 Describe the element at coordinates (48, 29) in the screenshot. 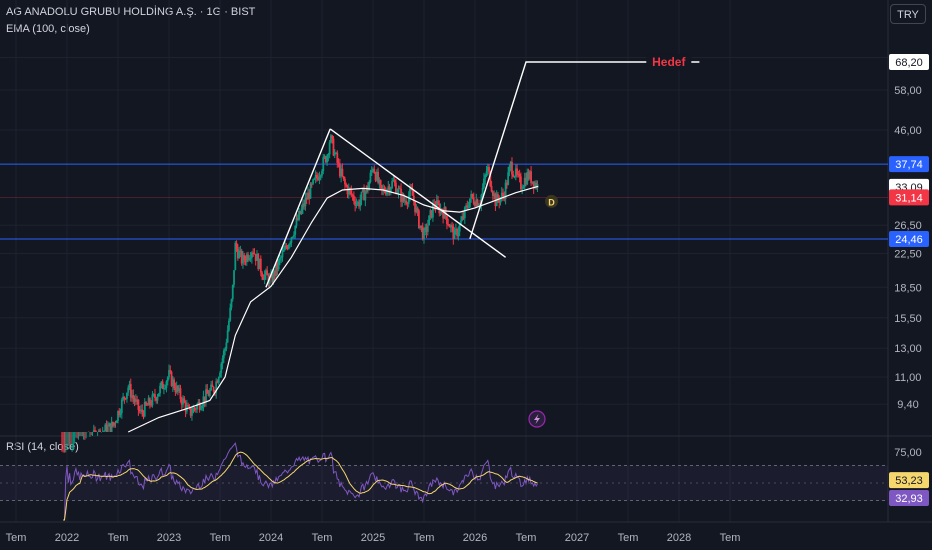

I see `ema-indicator-label: EMA (100, close)` at that location.